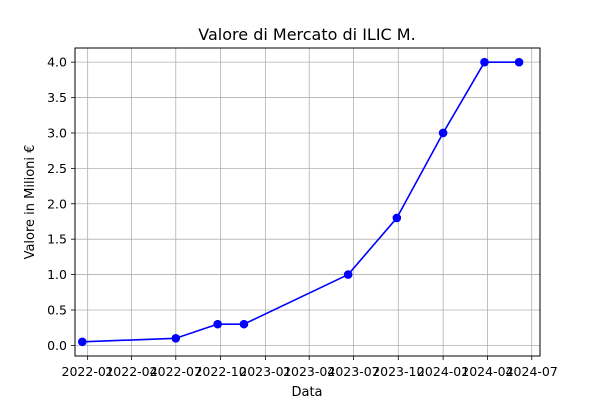 This screenshot has height=400, width=600. What do you see at coordinates (57, 203) in the screenshot?
I see `y-tick-label: 2.0` at bounding box center [57, 203].